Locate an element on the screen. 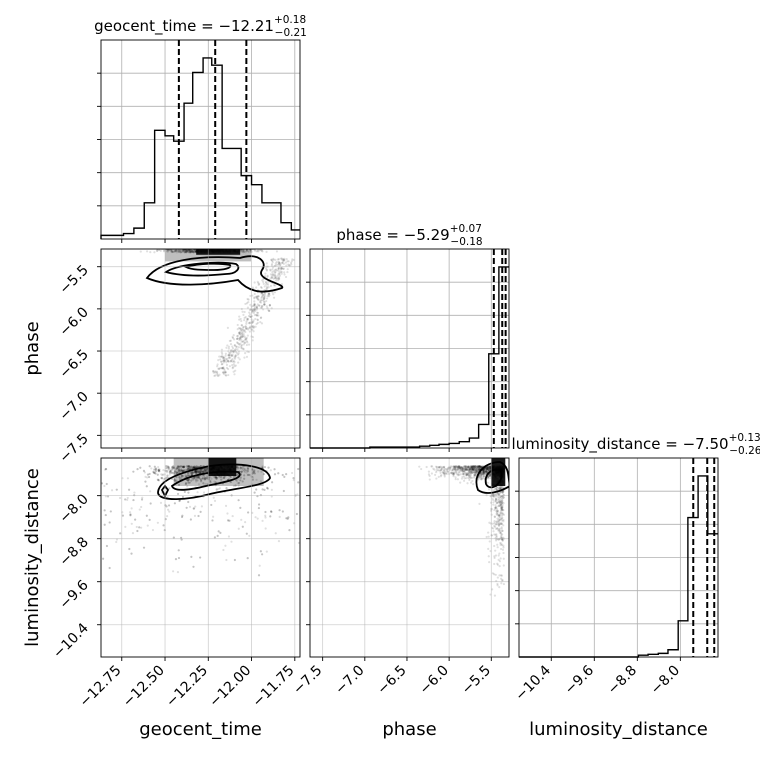 The width and height of the screenshot is (760, 760). y-tick-label-phase: −6.0 is located at coordinates (73, 321).